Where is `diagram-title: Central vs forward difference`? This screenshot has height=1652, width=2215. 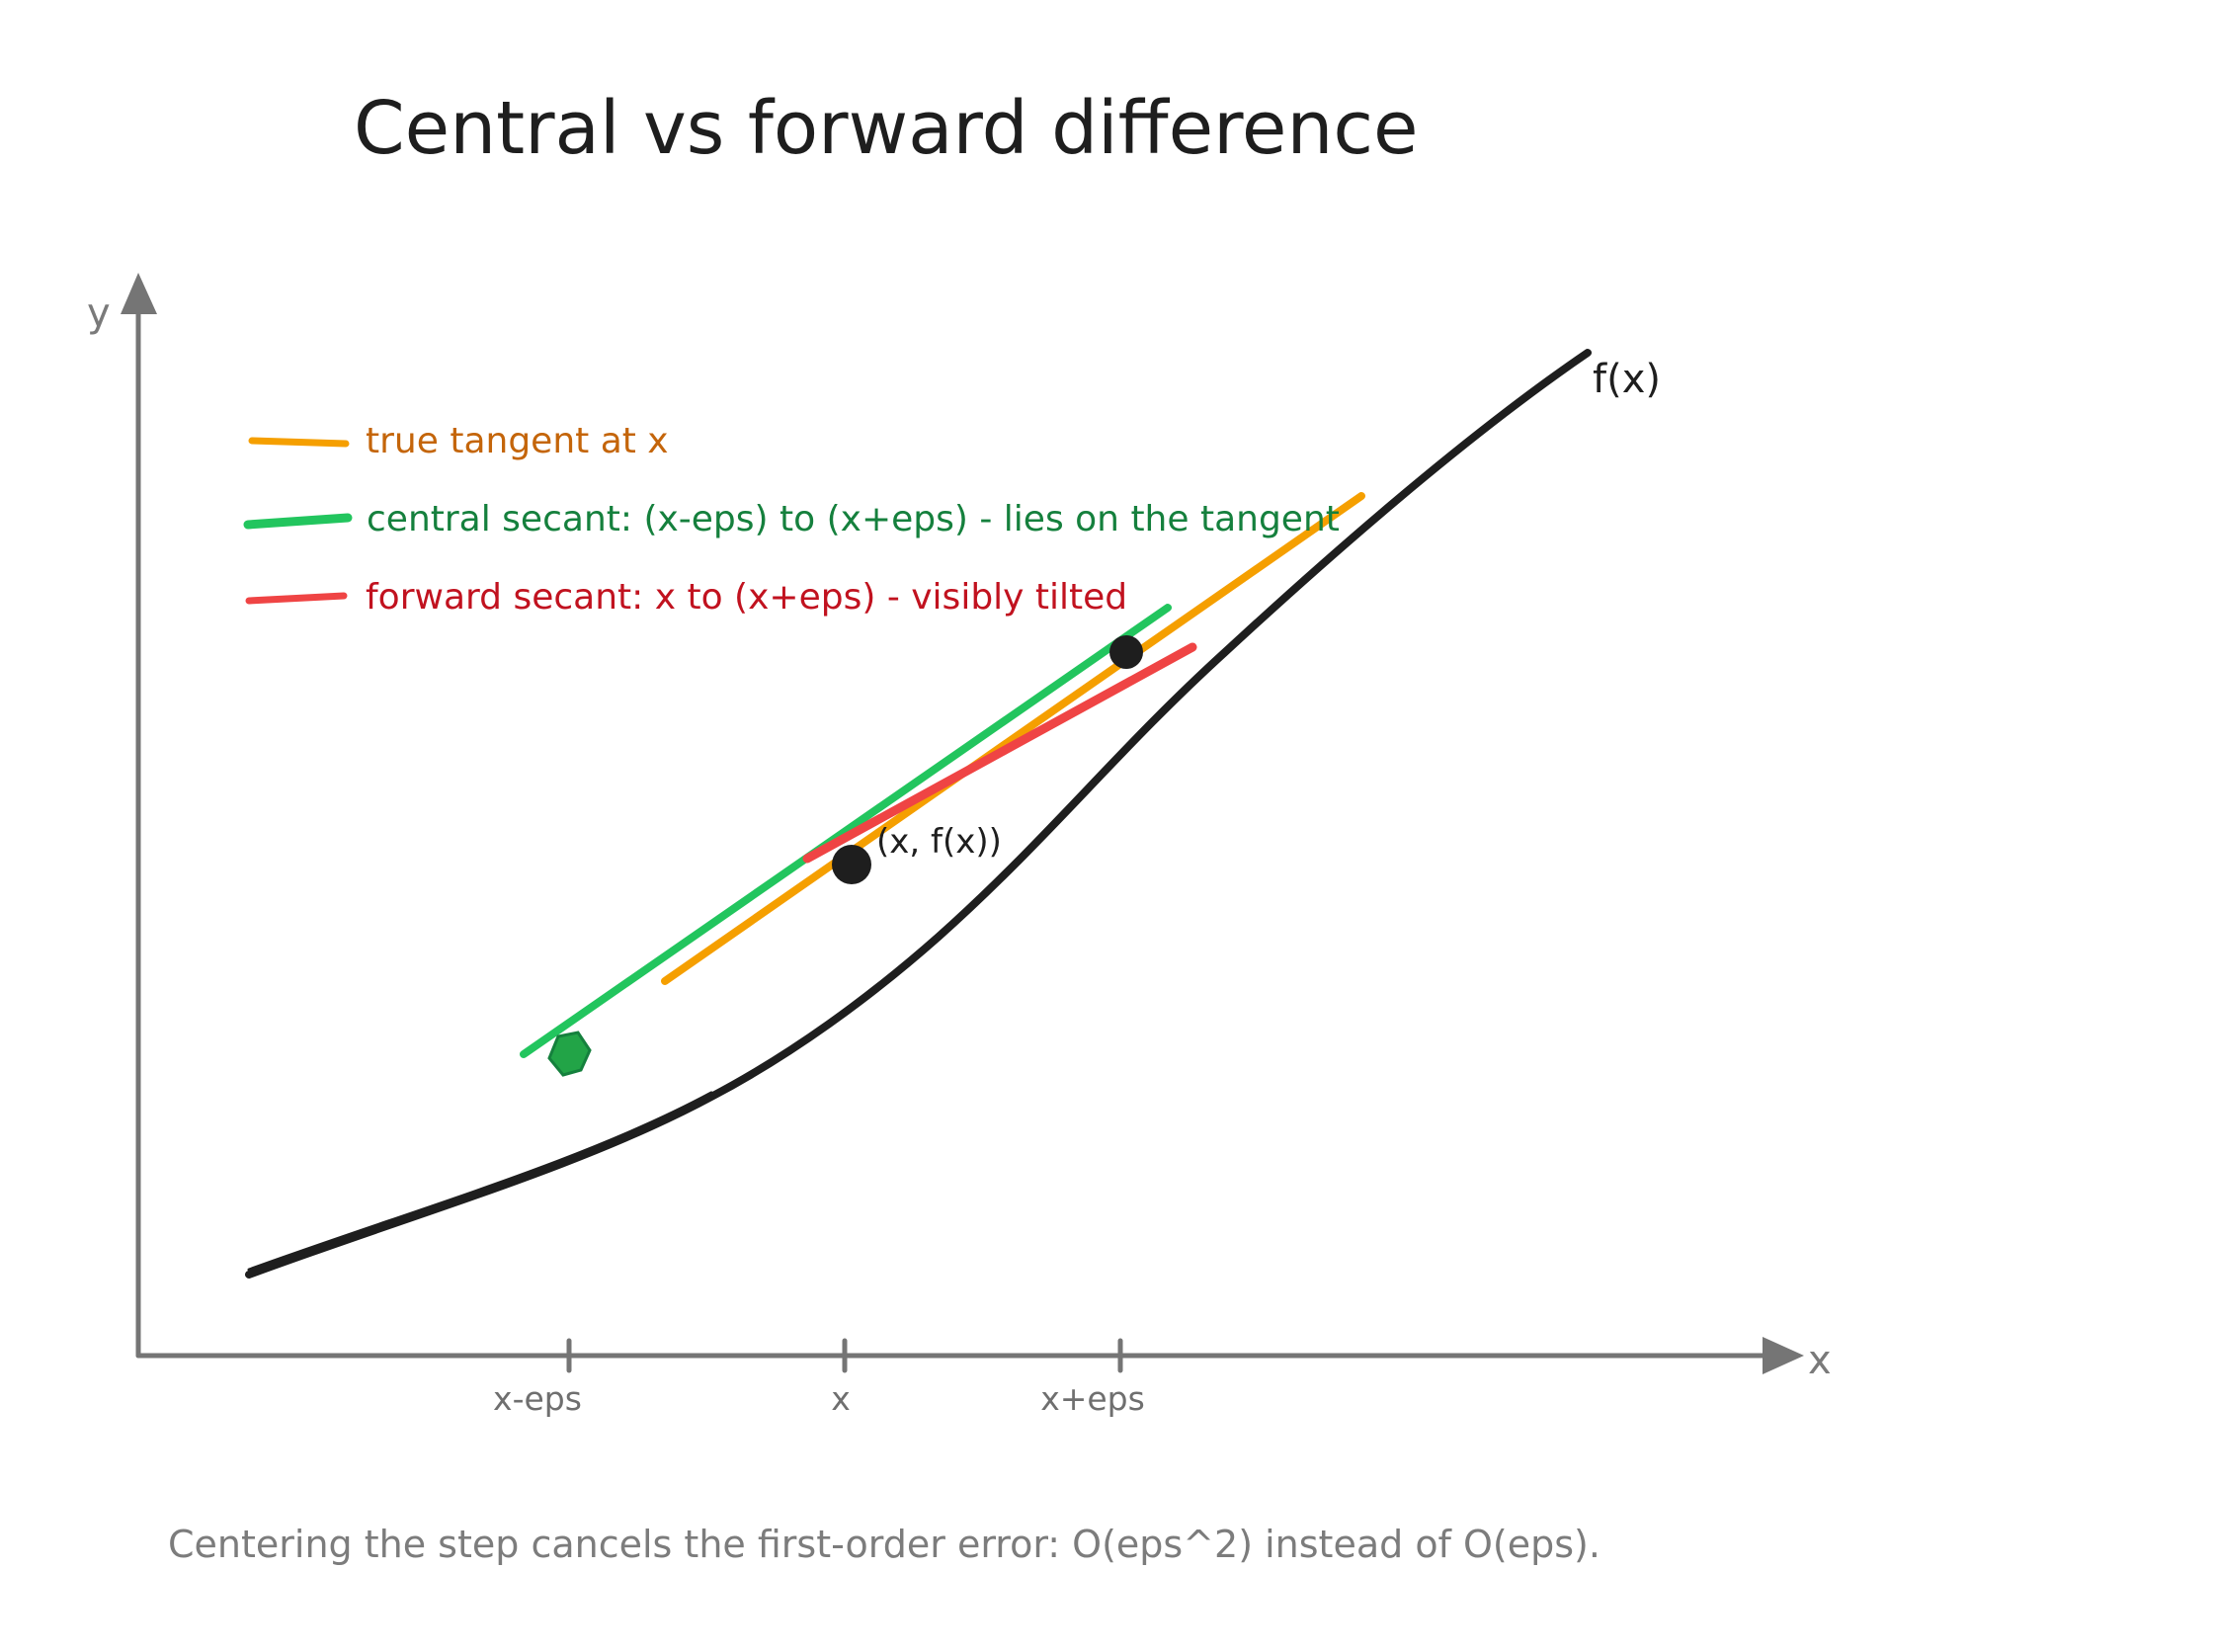
diagram-title: Central vs forward difference is located at coordinates (886, 128).